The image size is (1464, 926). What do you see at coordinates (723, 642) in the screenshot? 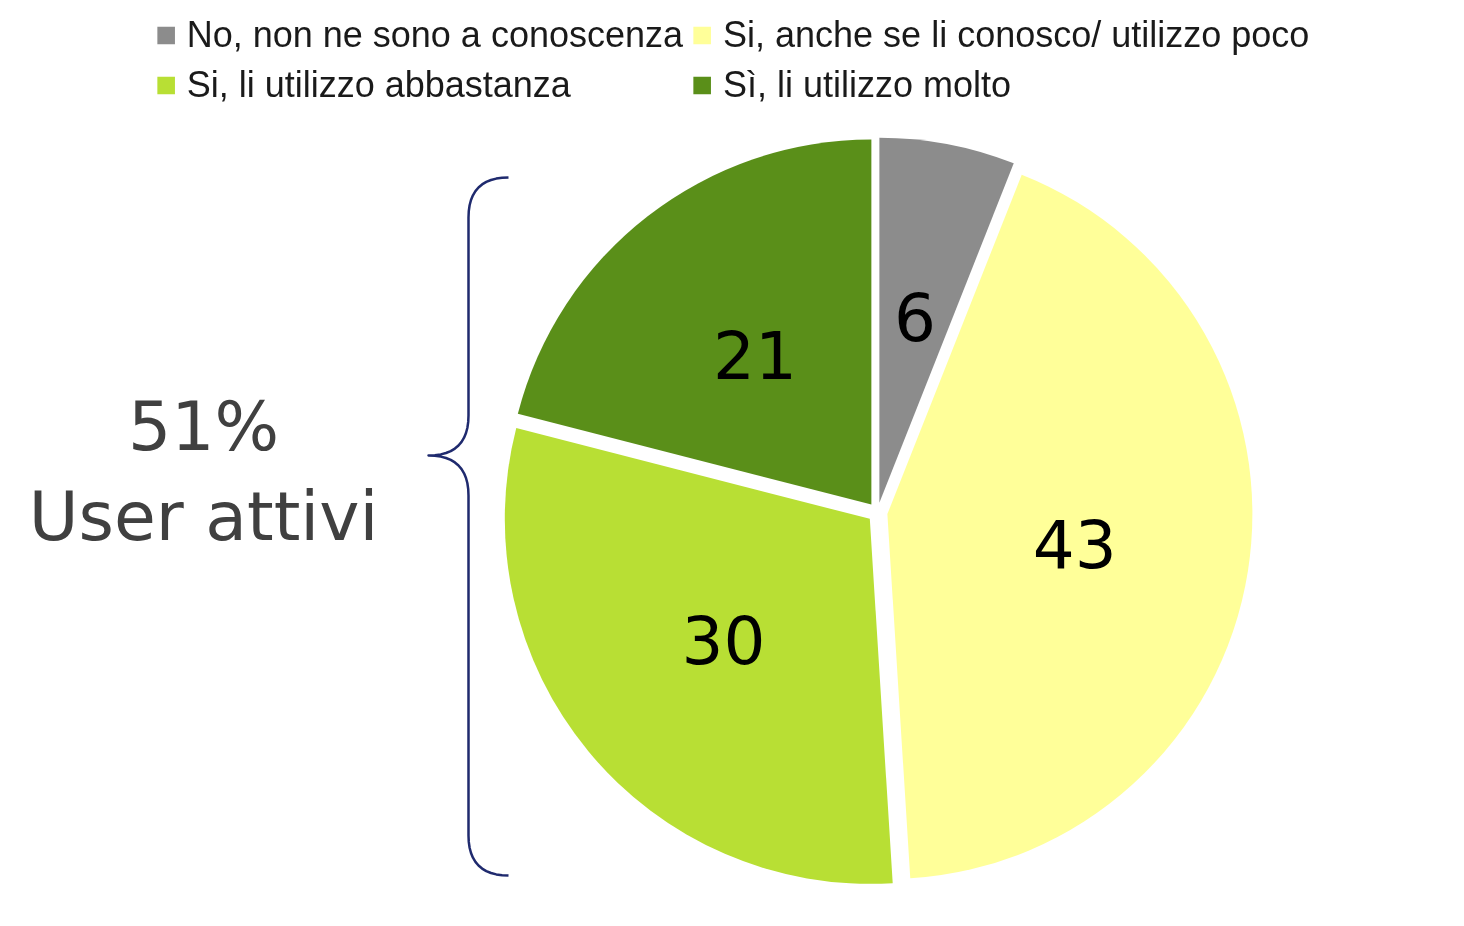
I see `data-label: 30` at bounding box center [723, 642].